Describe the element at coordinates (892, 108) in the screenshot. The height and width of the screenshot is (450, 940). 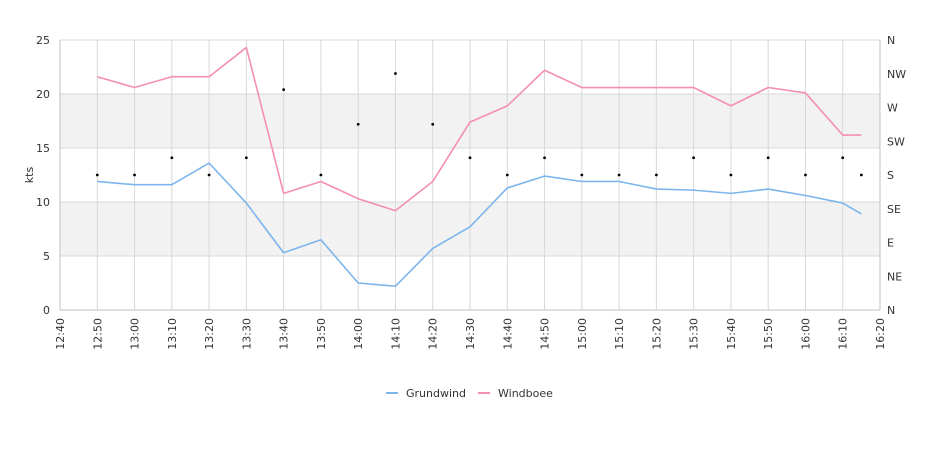
I see `right-tick-label: W` at that location.